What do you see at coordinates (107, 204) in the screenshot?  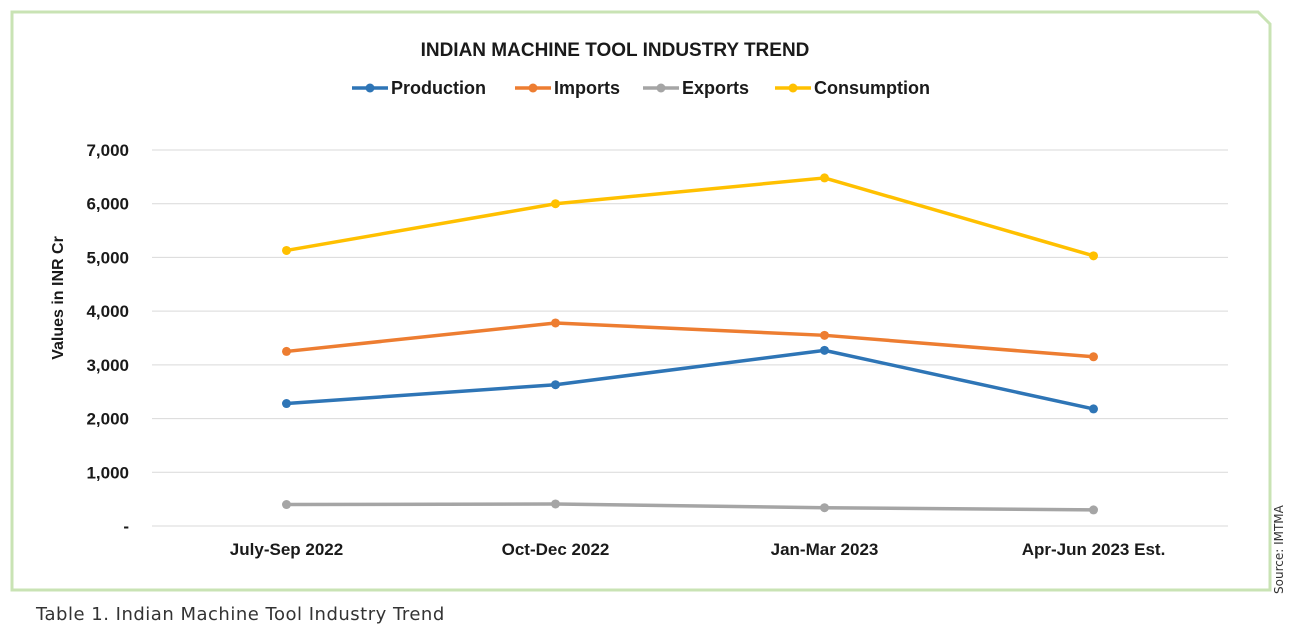 I see `y-tick-label: 6,000` at bounding box center [107, 204].